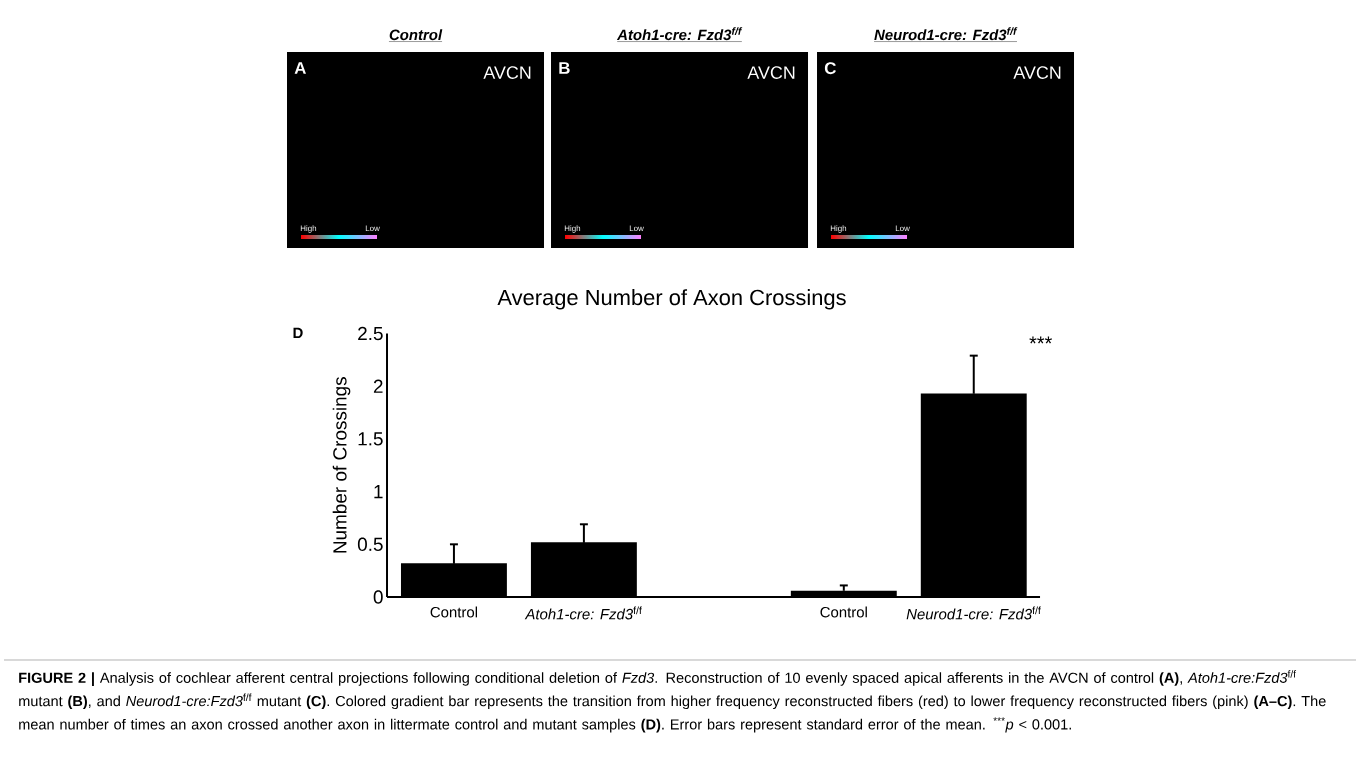 Image resolution: width=1360 pixels, height=773 pixels. I want to click on text: Atoh1-cre: Fzd3$^{f/f}$, so click(679, 34).